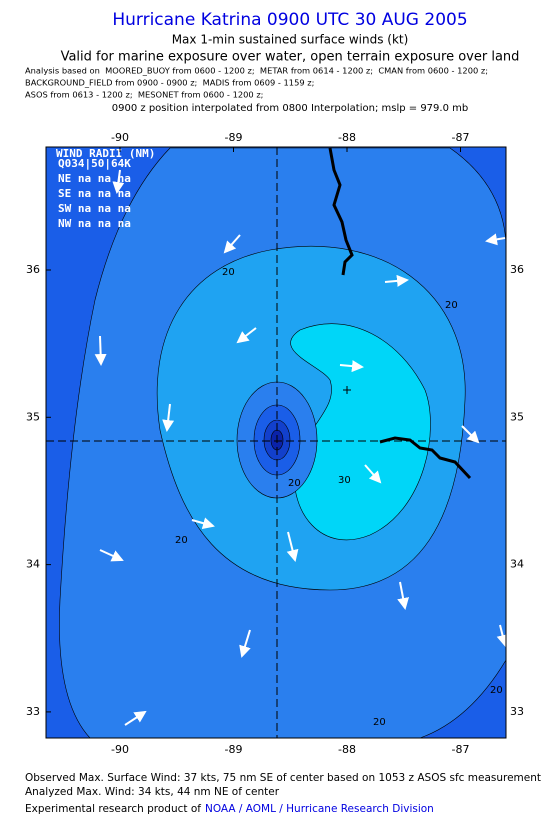  What do you see at coordinates (94, 193) in the screenshot?
I see `wind-radii-row: SE na na na` at bounding box center [94, 193].